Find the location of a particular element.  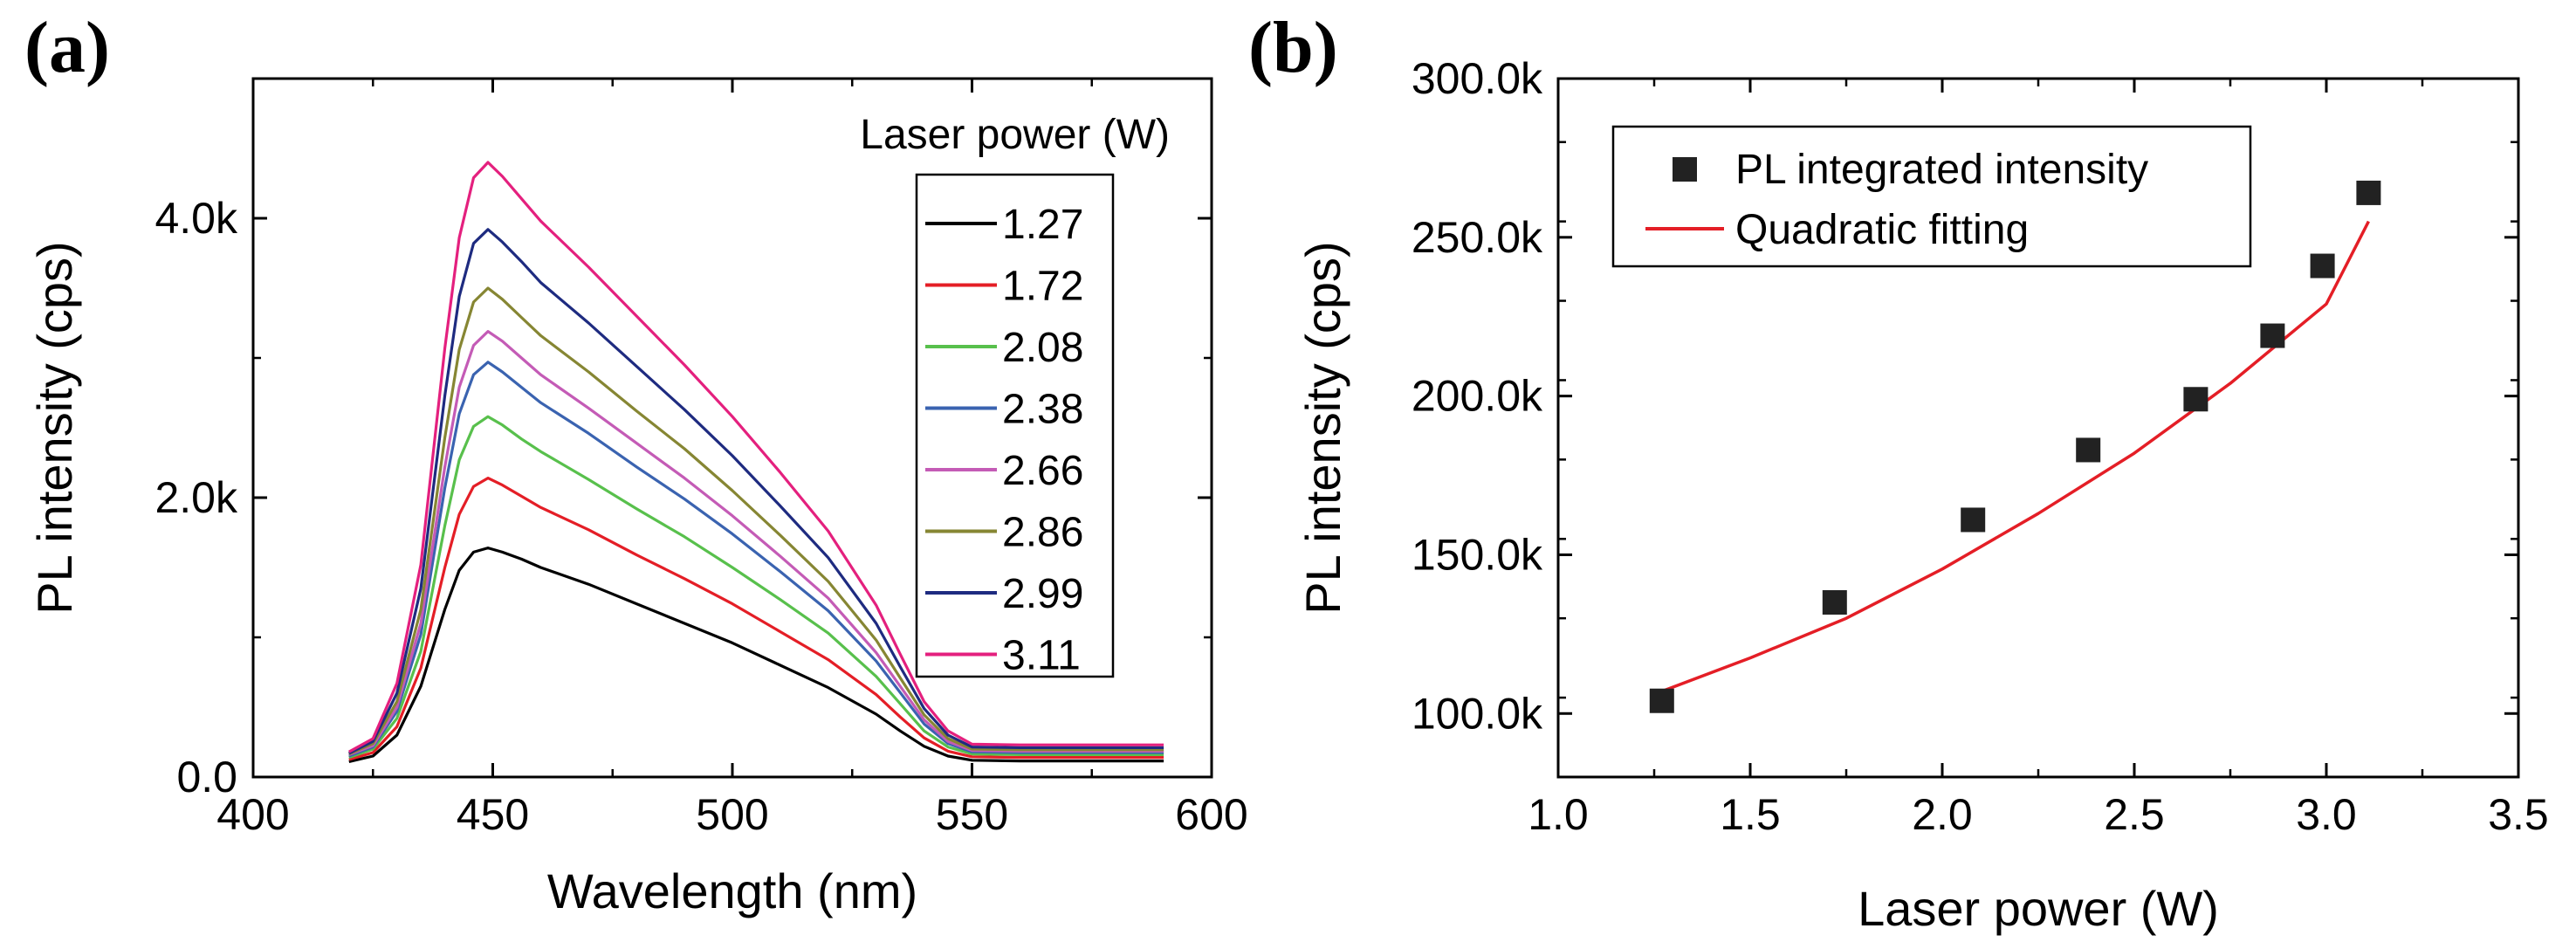

panel-b-label: (b) is located at coordinates (1293, 47).